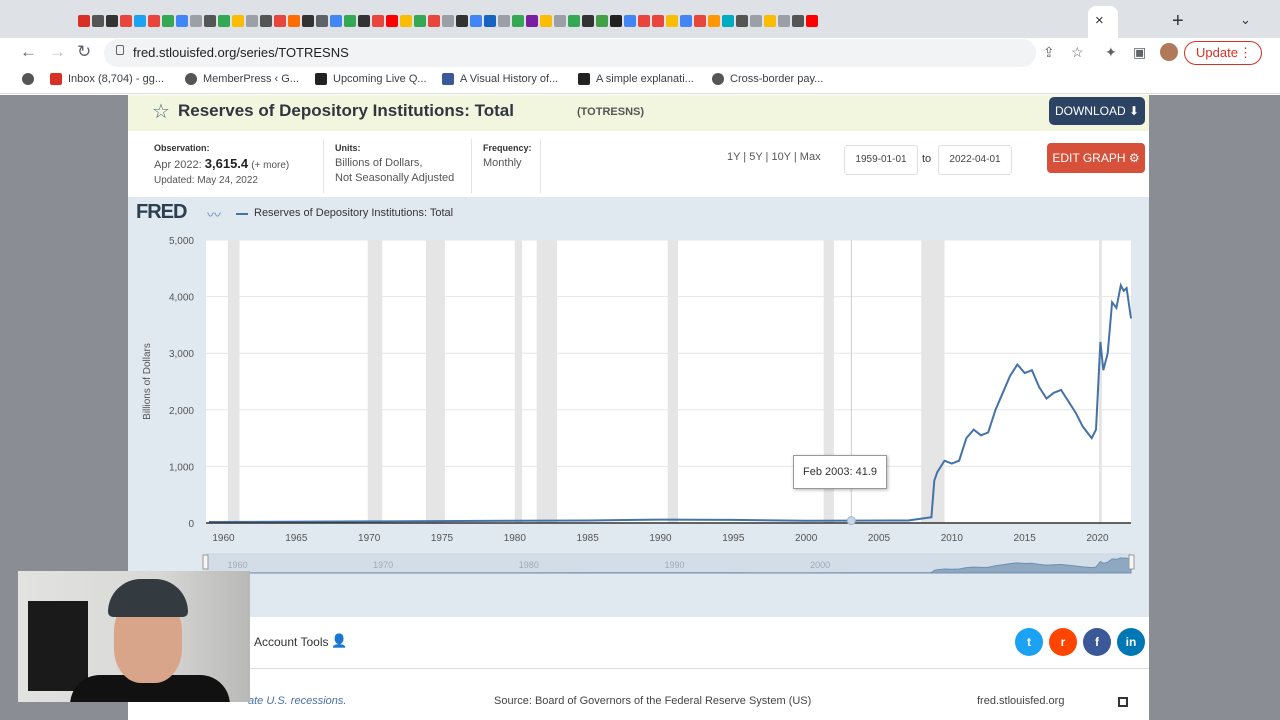 This screenshot has height=720, width=1280. What do you see at coordinates (206, 180) in the screenshot?
I see `updated-date: Updated: May 24, 2022` at bounding box center [206, 180].